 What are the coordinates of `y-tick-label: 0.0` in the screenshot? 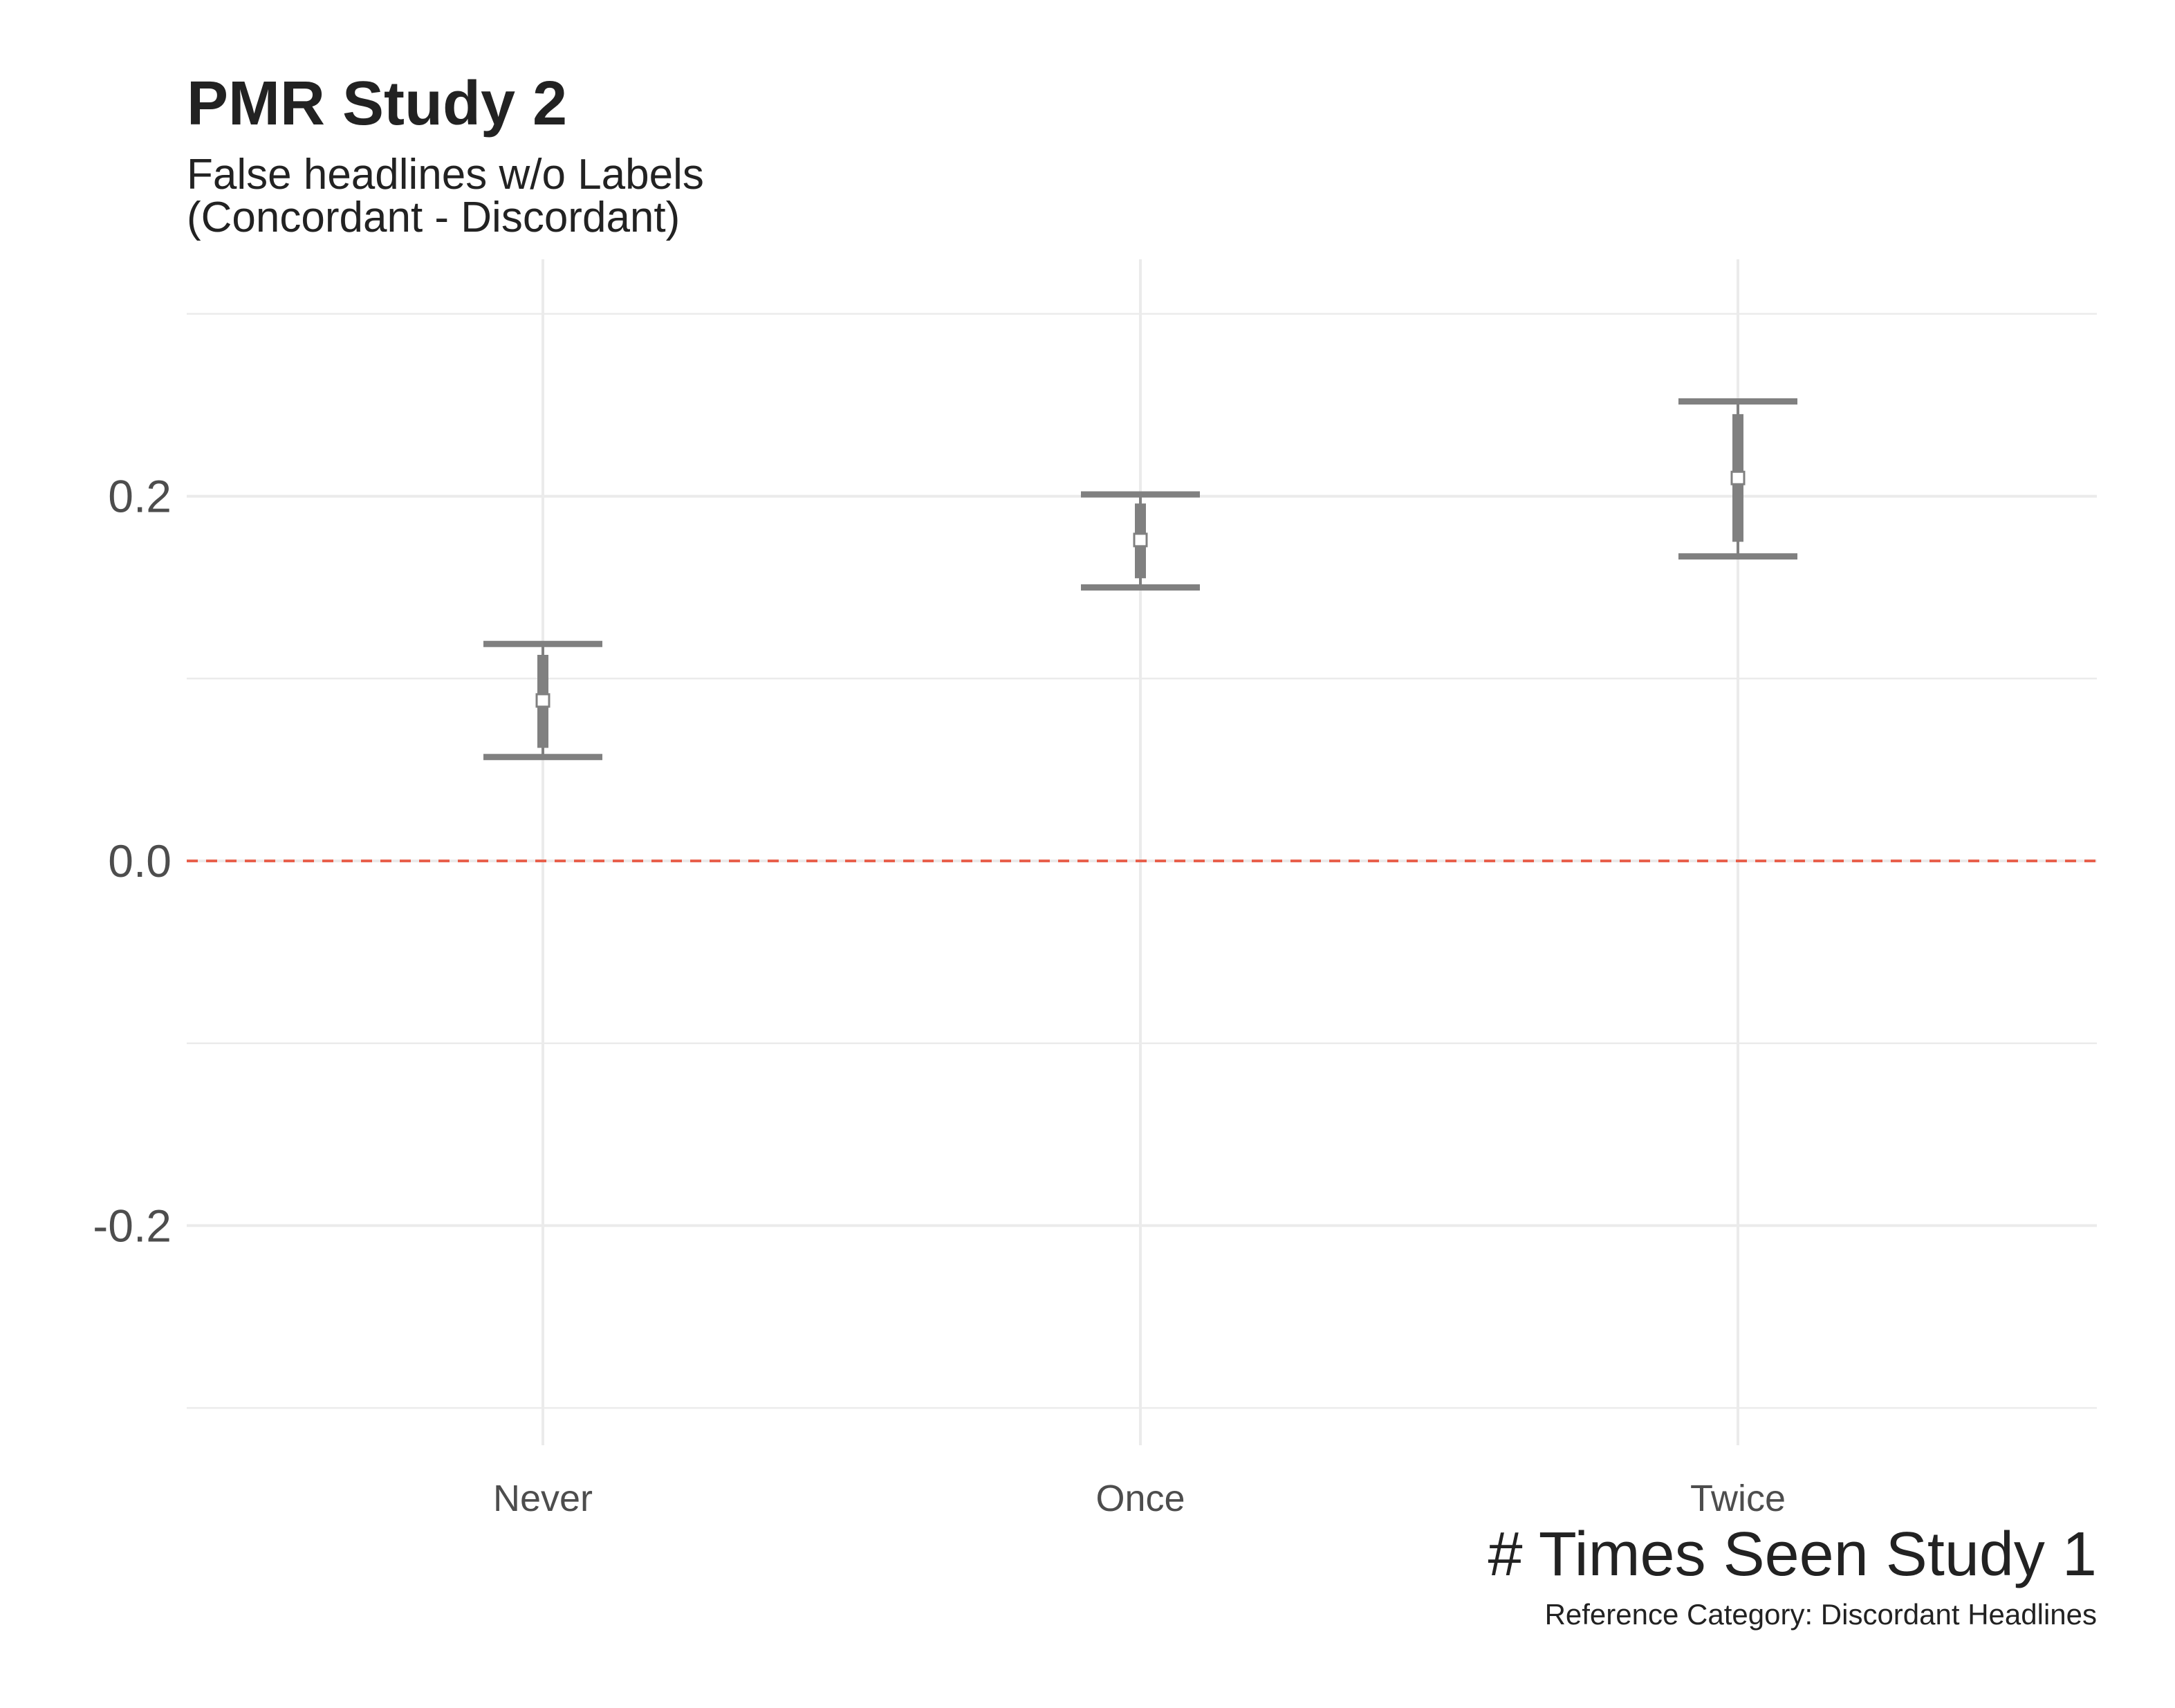 It's located at (140, 861).